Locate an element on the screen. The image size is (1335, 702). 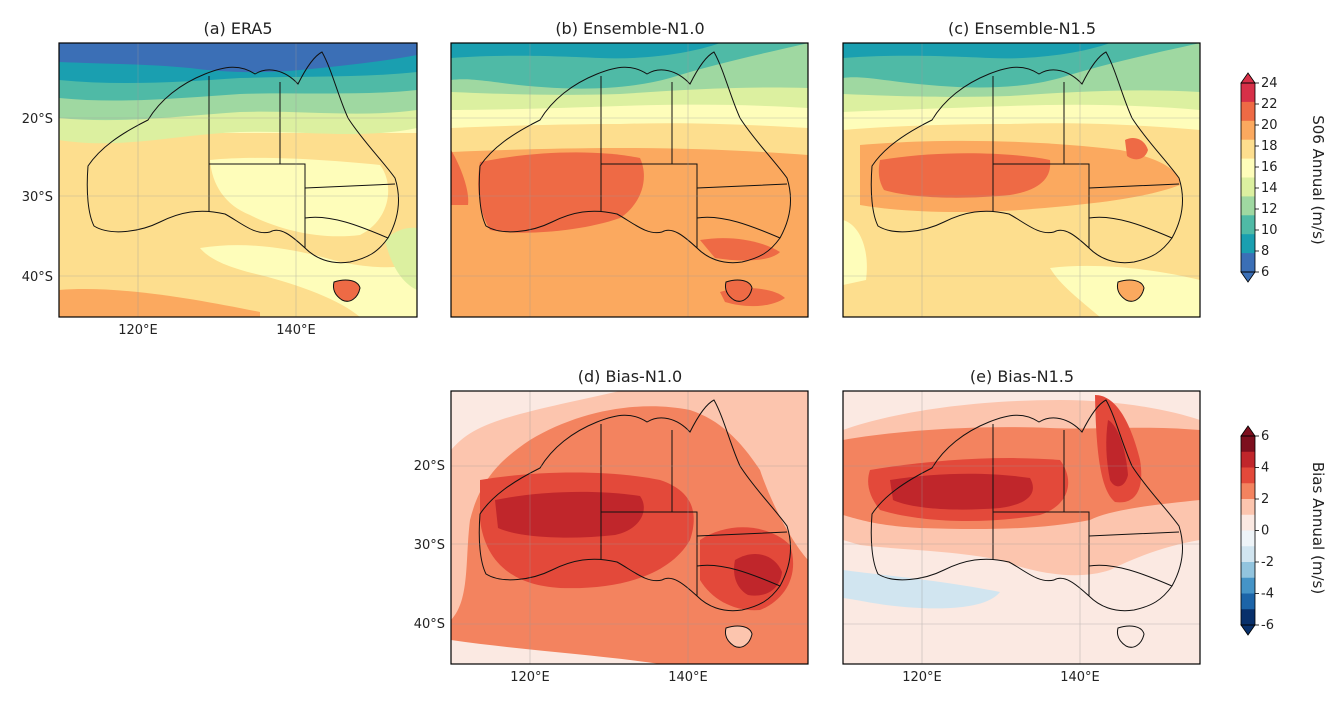
colorbar-tick-label: 14 is located at coordinates (1269, 188).